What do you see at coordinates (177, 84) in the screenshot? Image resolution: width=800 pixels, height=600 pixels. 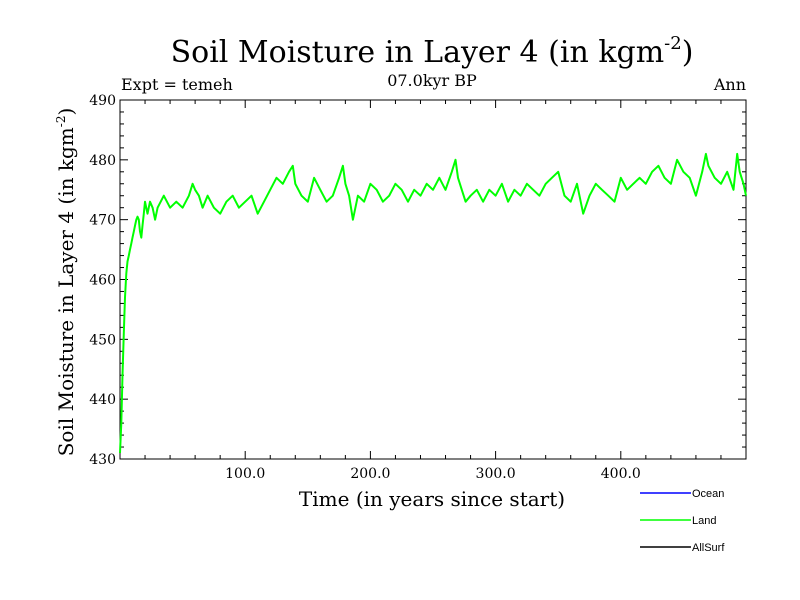 I see `experiment-label: Expt = temeh` at bounding box center [177, 84].